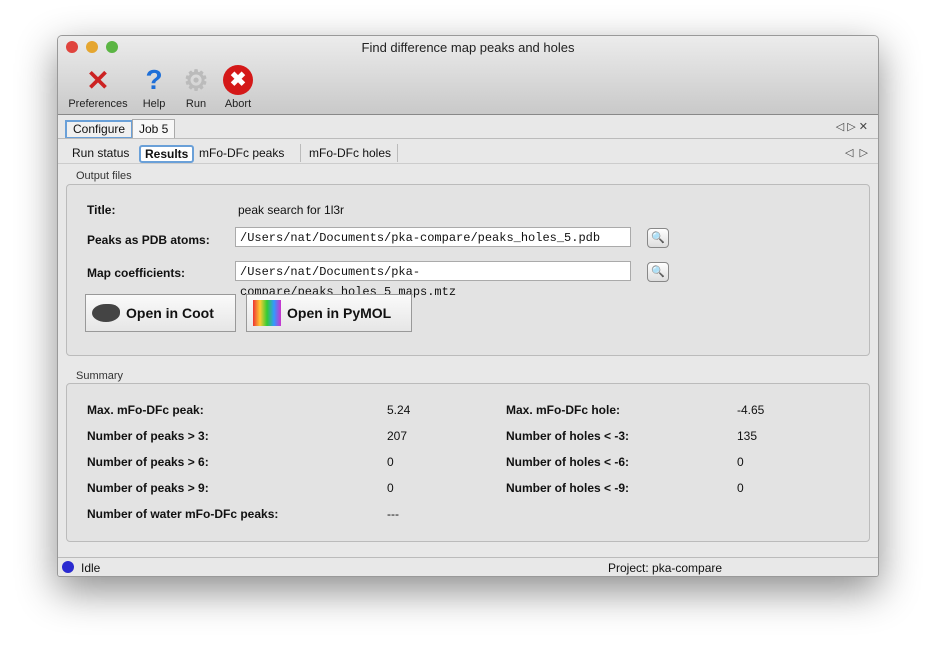 Image resolution: width=934 pixels, height=654 pixels. I want to click on run-label: Run, so click(196, 104).